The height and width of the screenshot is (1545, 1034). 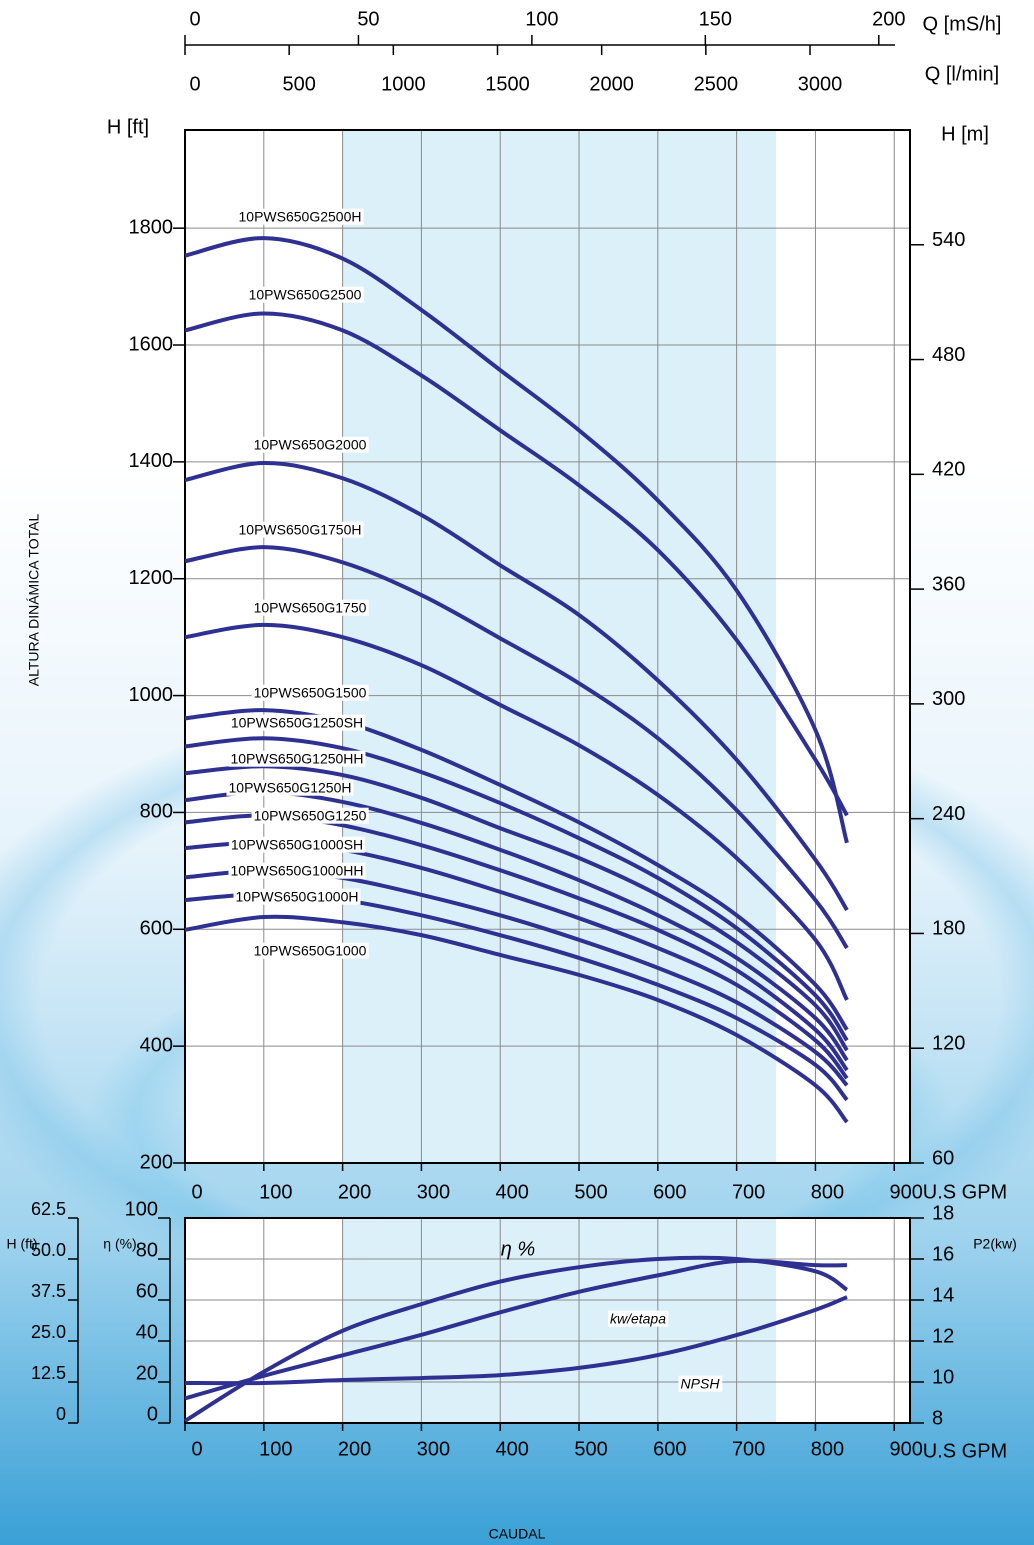 I want to click on series-label: 10PWS650G1250H, so click(x=290, y=788).